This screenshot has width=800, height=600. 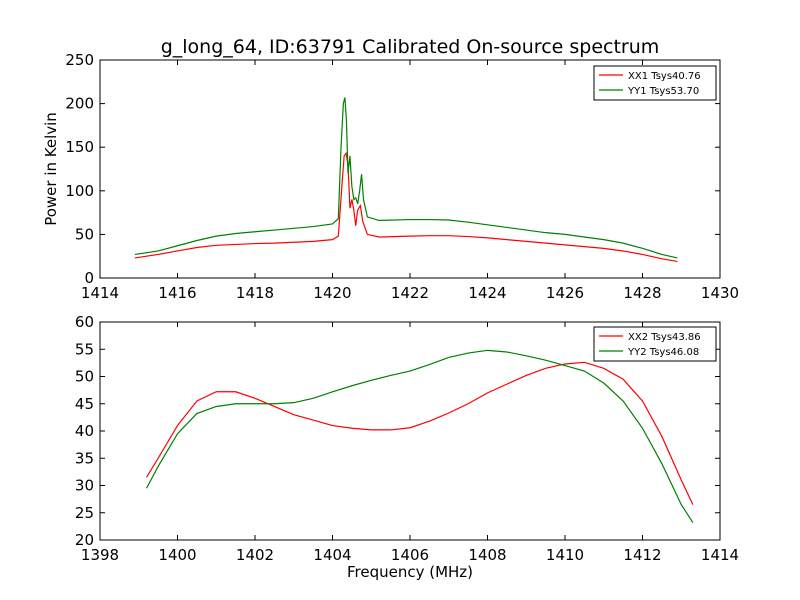 I want to click on y-axis-label: Power in Kelvin, so click(x=51, y=169).